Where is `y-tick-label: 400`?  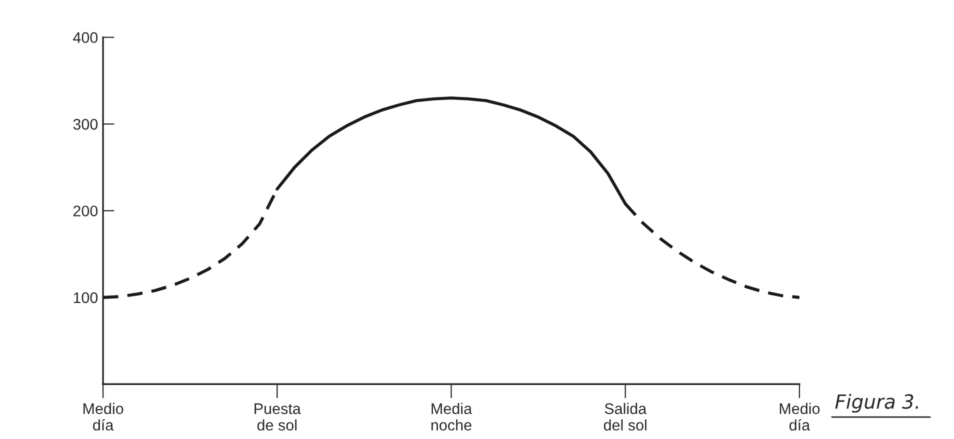 y-tick-label: 400 is located at coordinates (85, 37).